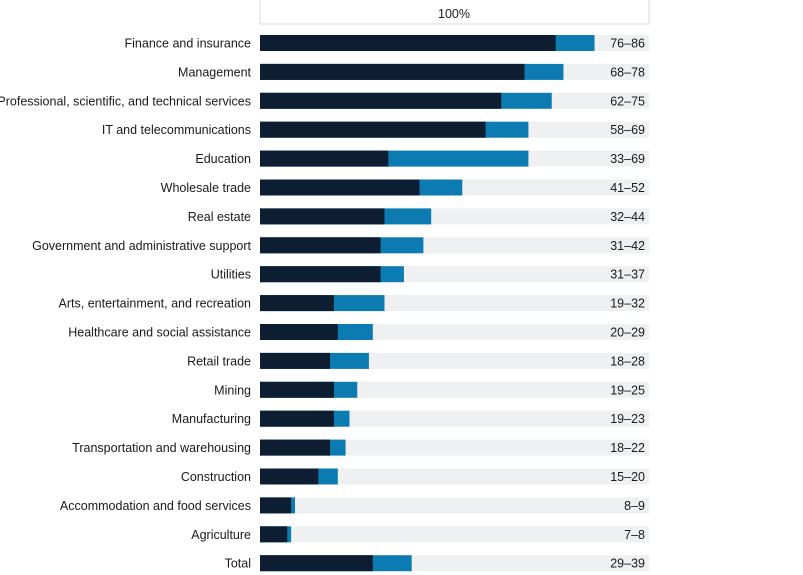 The width and height of the screenshot is (803, 575). I want to click on chart-row: Real estate 32–44, so click(418, 216).